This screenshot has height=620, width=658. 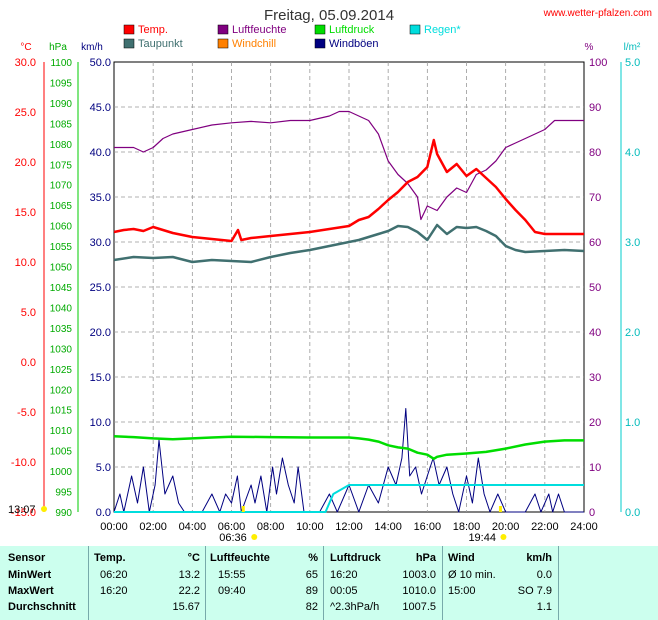 I want to click on website-link: www.wetter-pfalzen.com, so click(x=597, y=13).